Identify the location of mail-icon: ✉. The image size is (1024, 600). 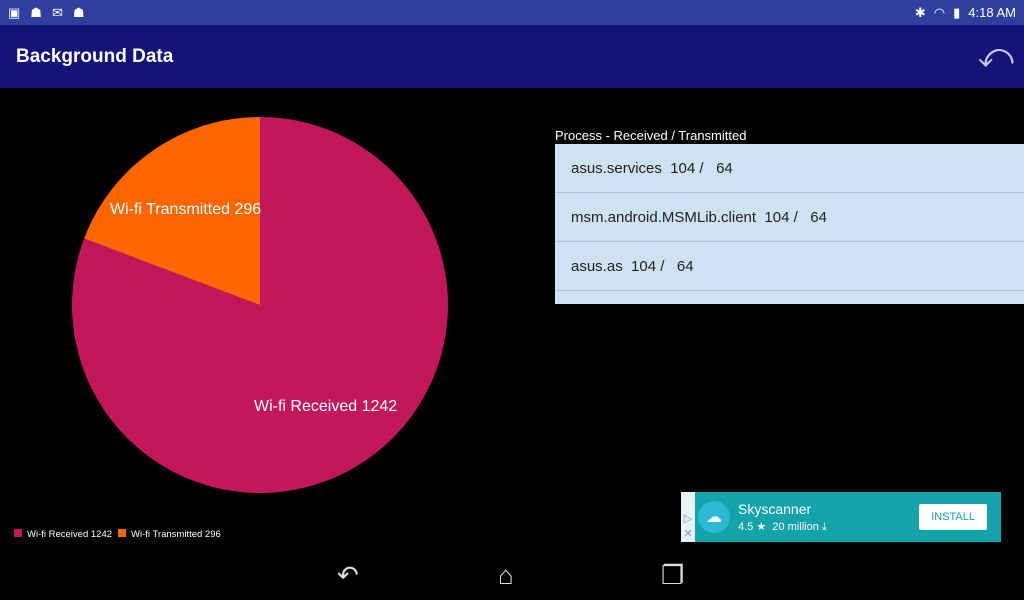
(57, 12).